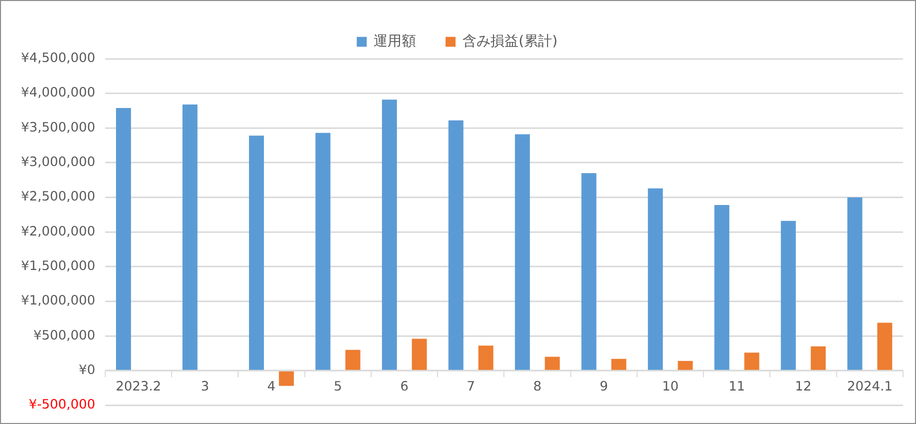 This screenshot has width=916, height=424. I want to click on x-tick-label: 9, so click(604, 387).